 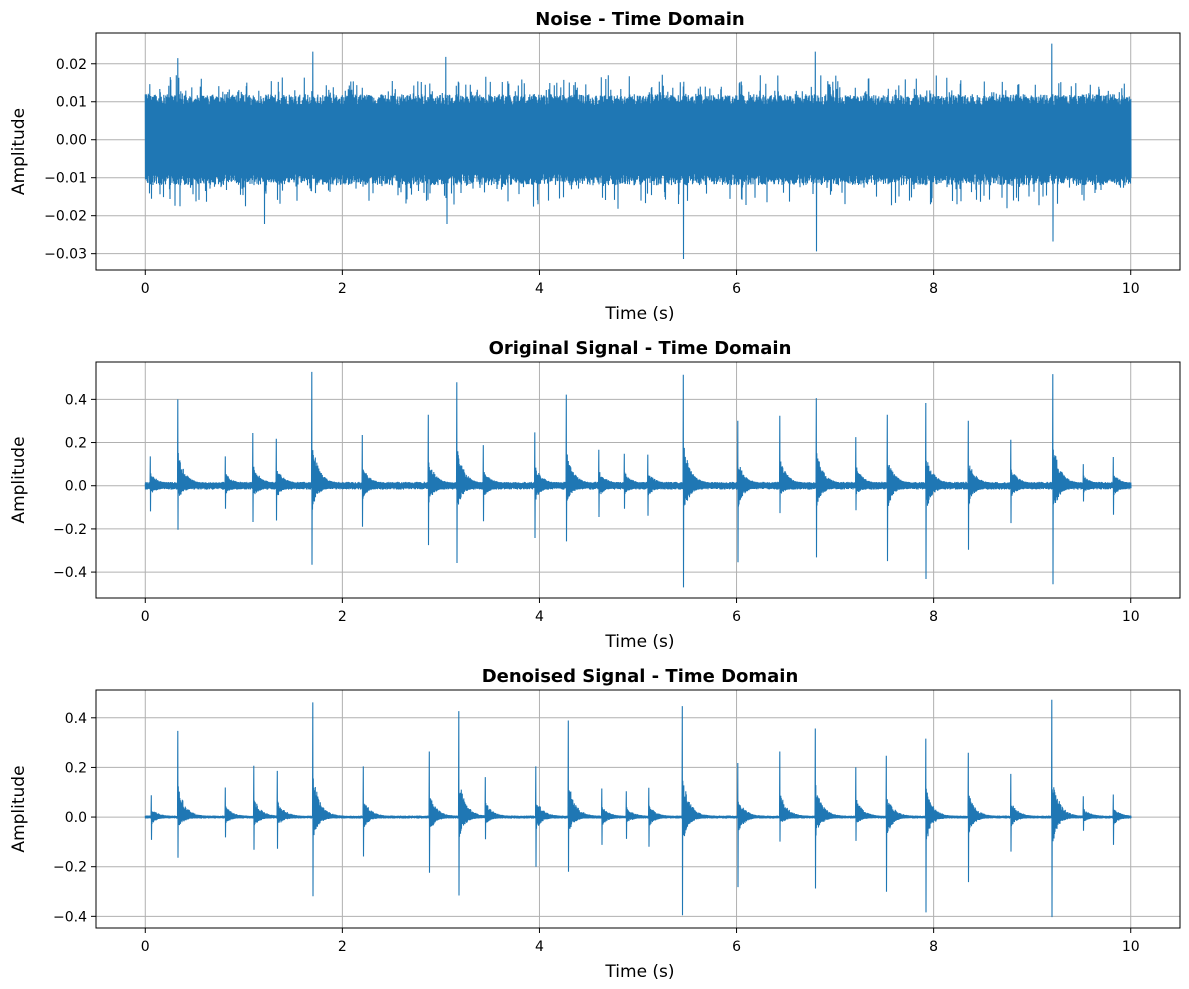 What do you see at coordinates (65, 255) in the screenshot?
I see `y-tick-label: −0.03` at bounding box center [65, 255].